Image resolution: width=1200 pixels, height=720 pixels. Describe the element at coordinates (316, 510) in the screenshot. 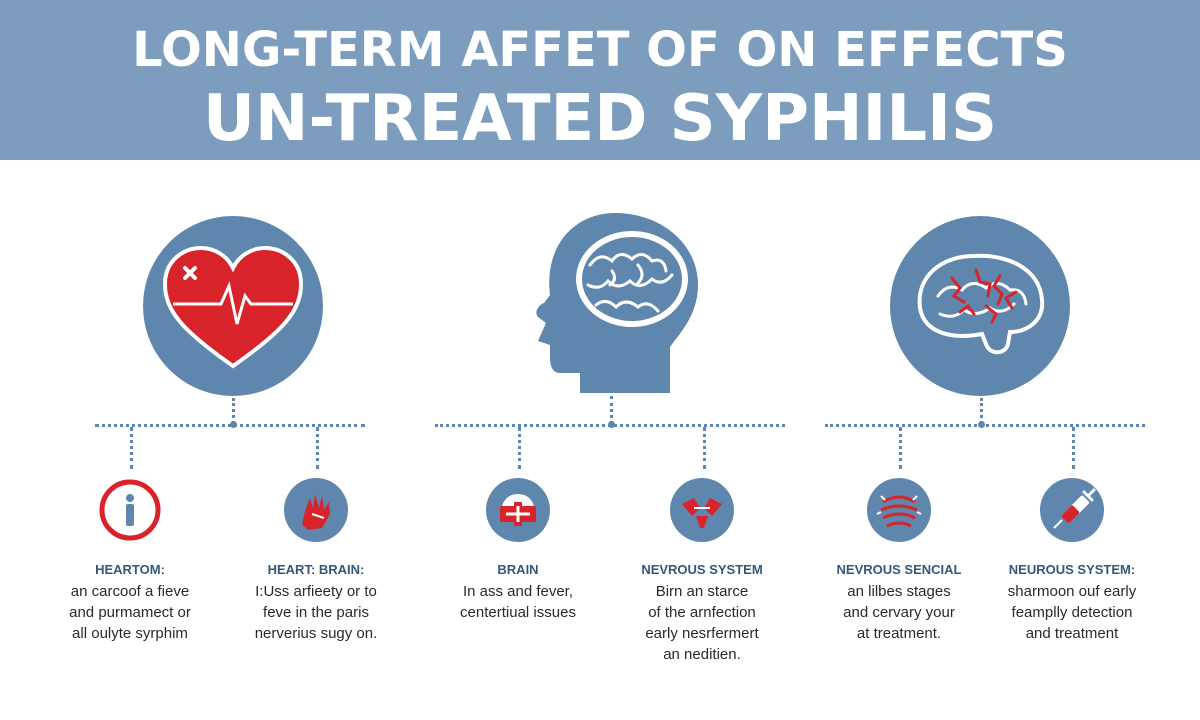

I see `hand-icon` at that location.